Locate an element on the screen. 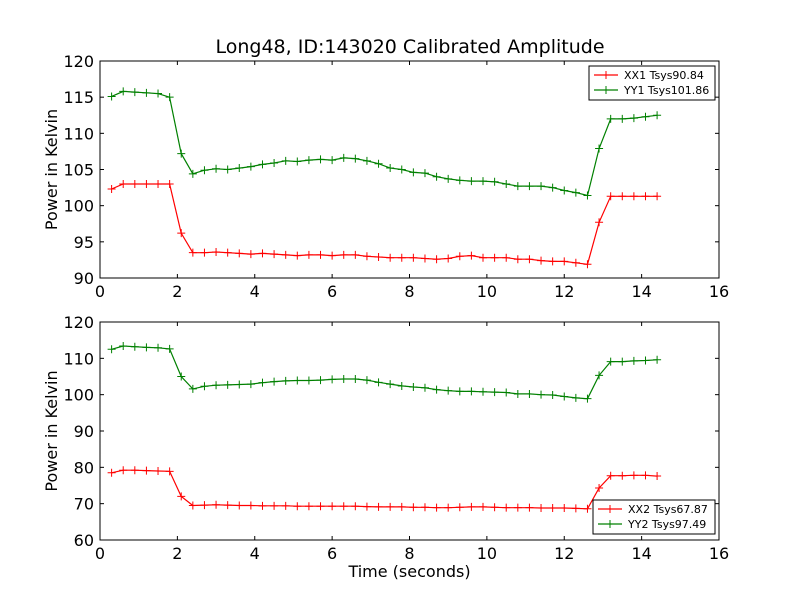  x-tick-label: 2 is located at coordinates (177, 291).